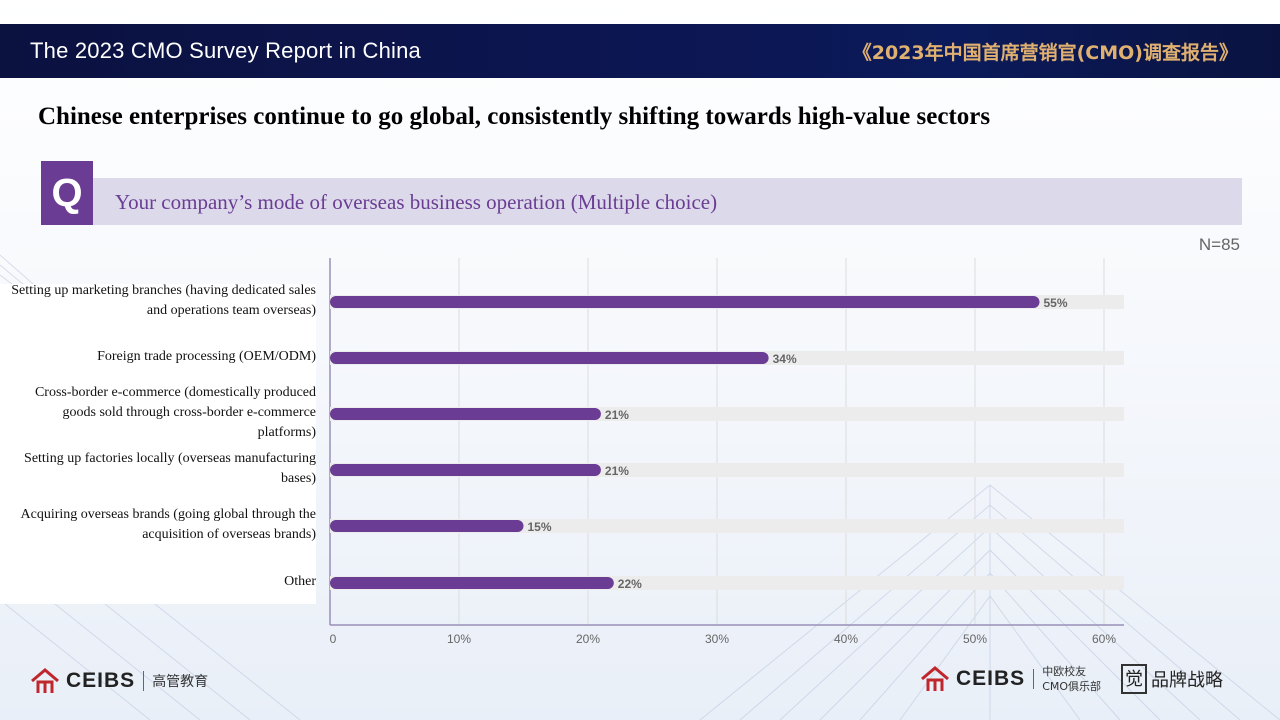 The height and width of the screenshot is (720, 1280). I want to click on cmo-club-label: 中欧校友 CMO俱乐部, so click(1071, 679).